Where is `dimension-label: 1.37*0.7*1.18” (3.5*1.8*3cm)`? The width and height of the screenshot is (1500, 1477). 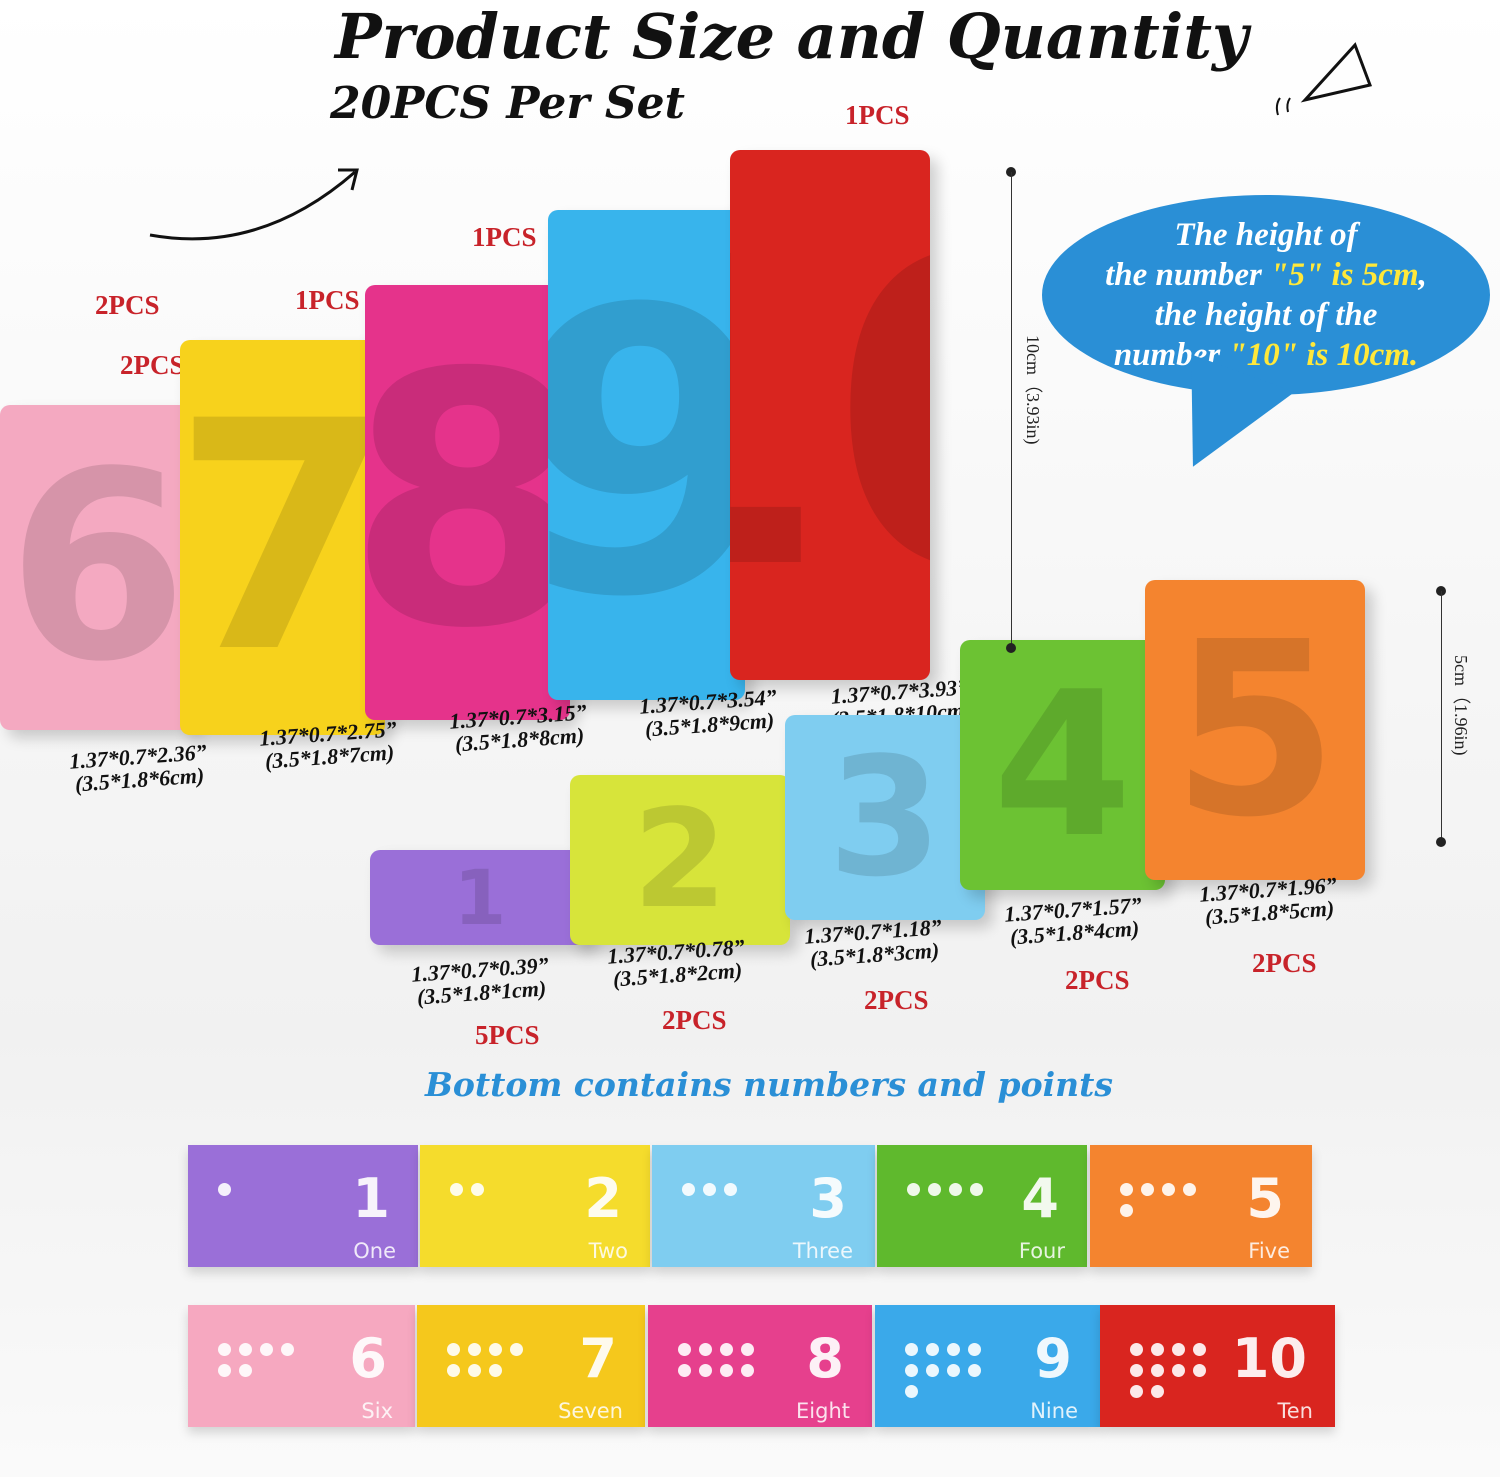 dimension-label: 1.37*0.7*1.18” (3.5*1.8*3cm) is located at coordinates (873, 942).